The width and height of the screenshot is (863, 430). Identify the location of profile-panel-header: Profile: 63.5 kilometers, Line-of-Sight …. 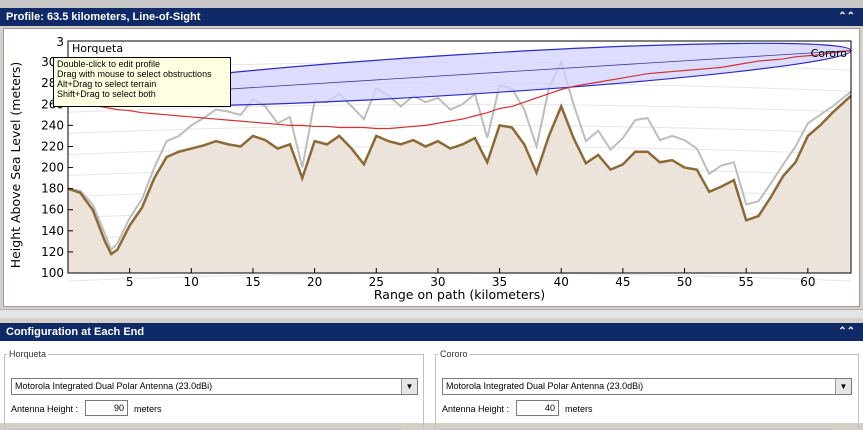
(431, 17).